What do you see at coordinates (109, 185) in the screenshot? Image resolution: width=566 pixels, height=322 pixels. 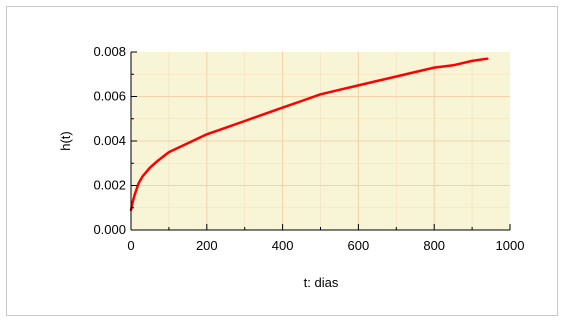 I see `y-tick-label: 0.002` at bounding box center [109, 185].